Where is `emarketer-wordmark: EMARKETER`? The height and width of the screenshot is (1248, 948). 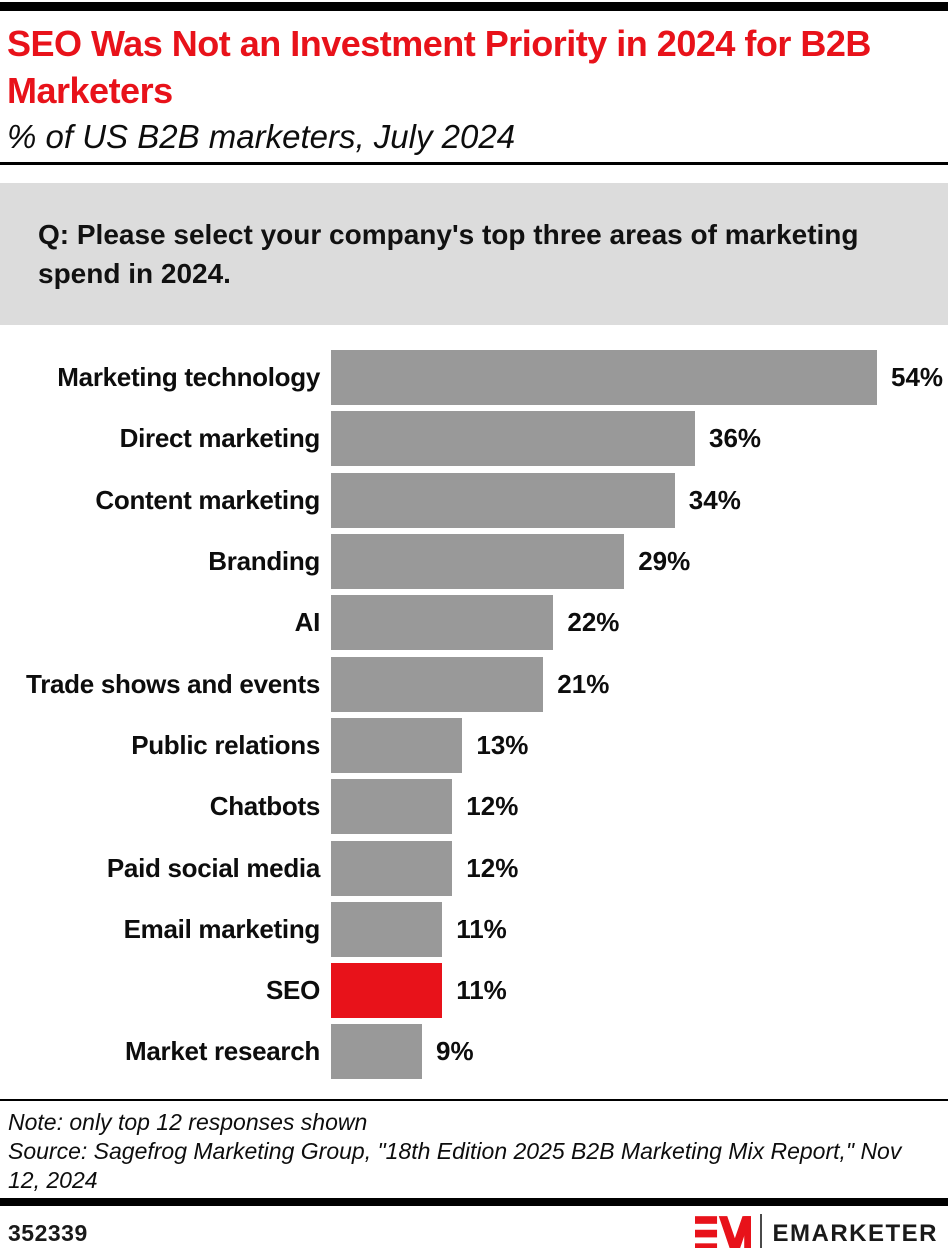
emarketer-wordmark: EMARKETER is located at coordinates (855, 1233).